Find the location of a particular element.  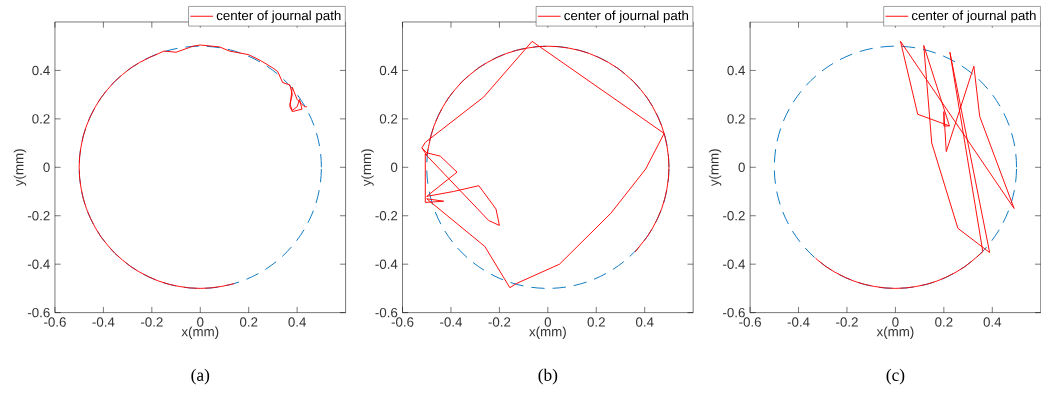

text: (a) is located at coordinates (200, 376).